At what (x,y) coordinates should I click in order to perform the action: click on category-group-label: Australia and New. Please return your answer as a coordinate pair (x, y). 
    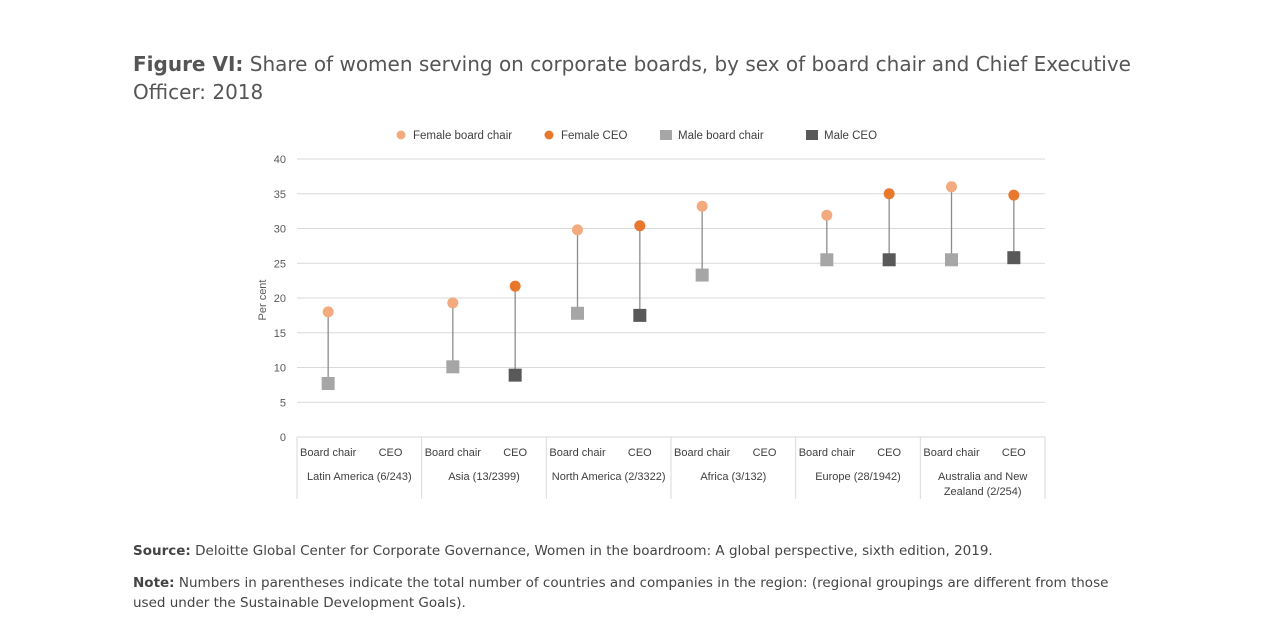
    Looking at the image, I should click on (982, 477).